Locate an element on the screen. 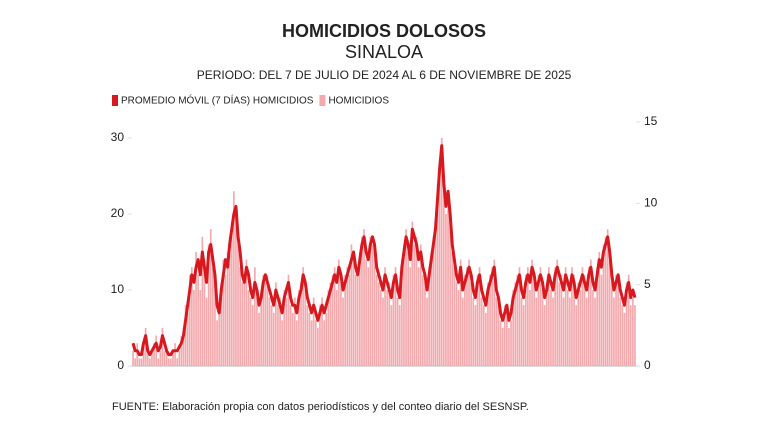 The width and height of the screenshot is (768, 432). y-tick-label: 30 is located at coordinates (118, 137).